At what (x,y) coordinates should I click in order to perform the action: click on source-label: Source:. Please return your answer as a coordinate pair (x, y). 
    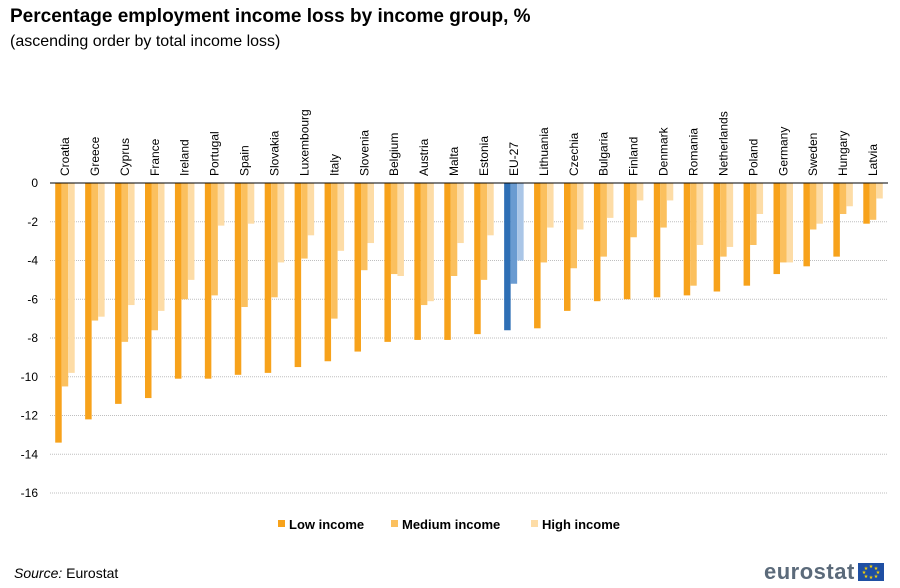
    Looking at the image, I should click on (38, 573).